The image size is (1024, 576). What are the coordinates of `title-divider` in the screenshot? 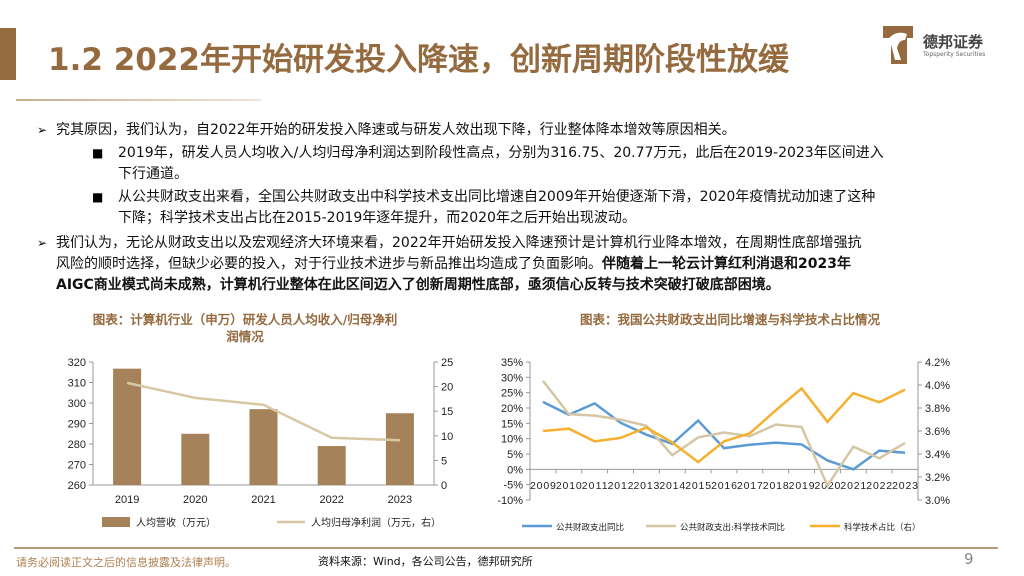 It's located at (138, 100).